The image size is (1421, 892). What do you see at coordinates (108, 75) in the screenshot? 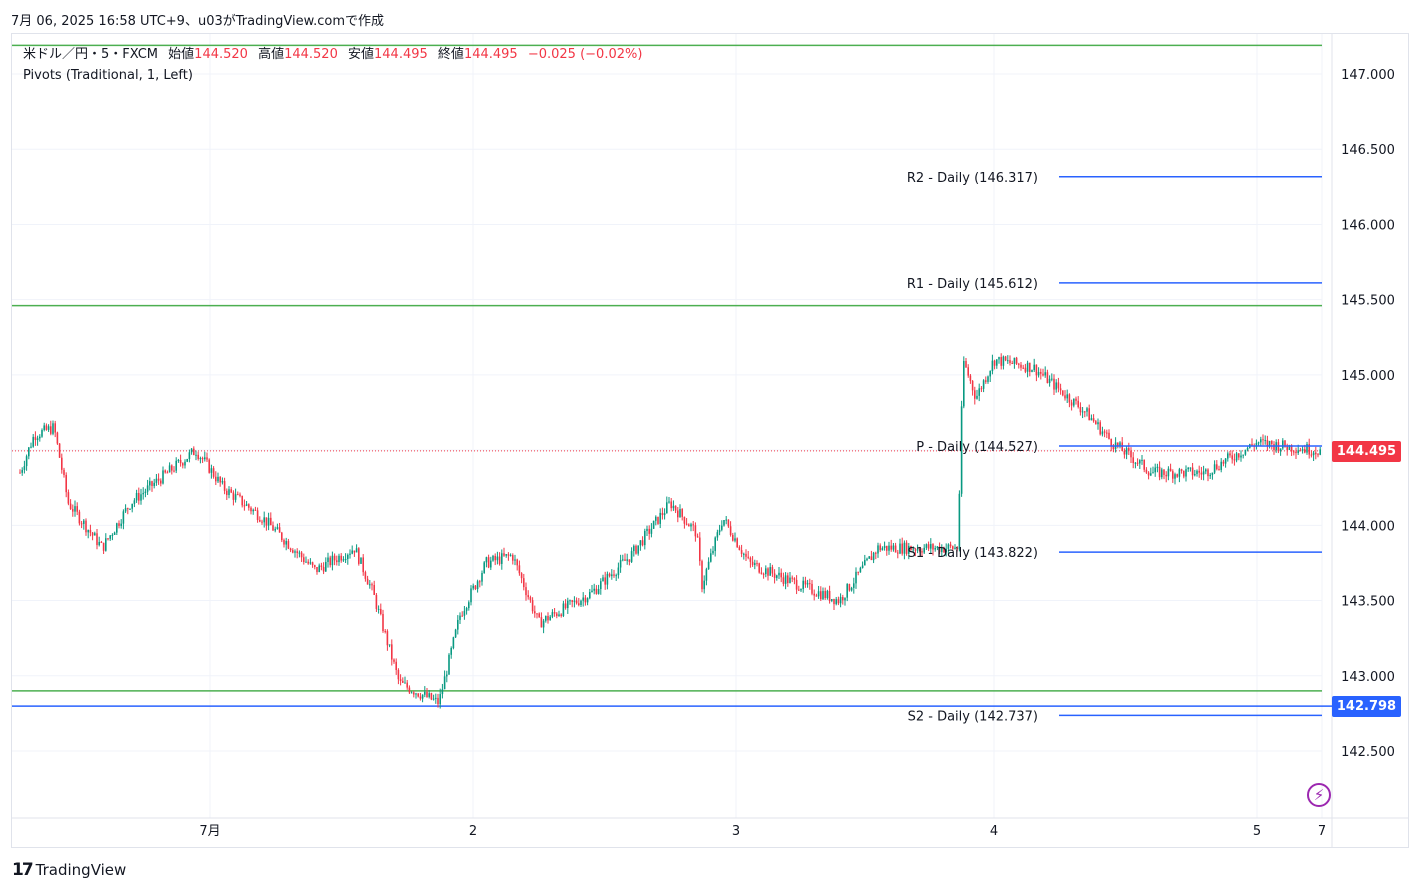
I see `legend-indicator: Pivots (Traditional, 1, Left)` at bounding box center [108, 75].